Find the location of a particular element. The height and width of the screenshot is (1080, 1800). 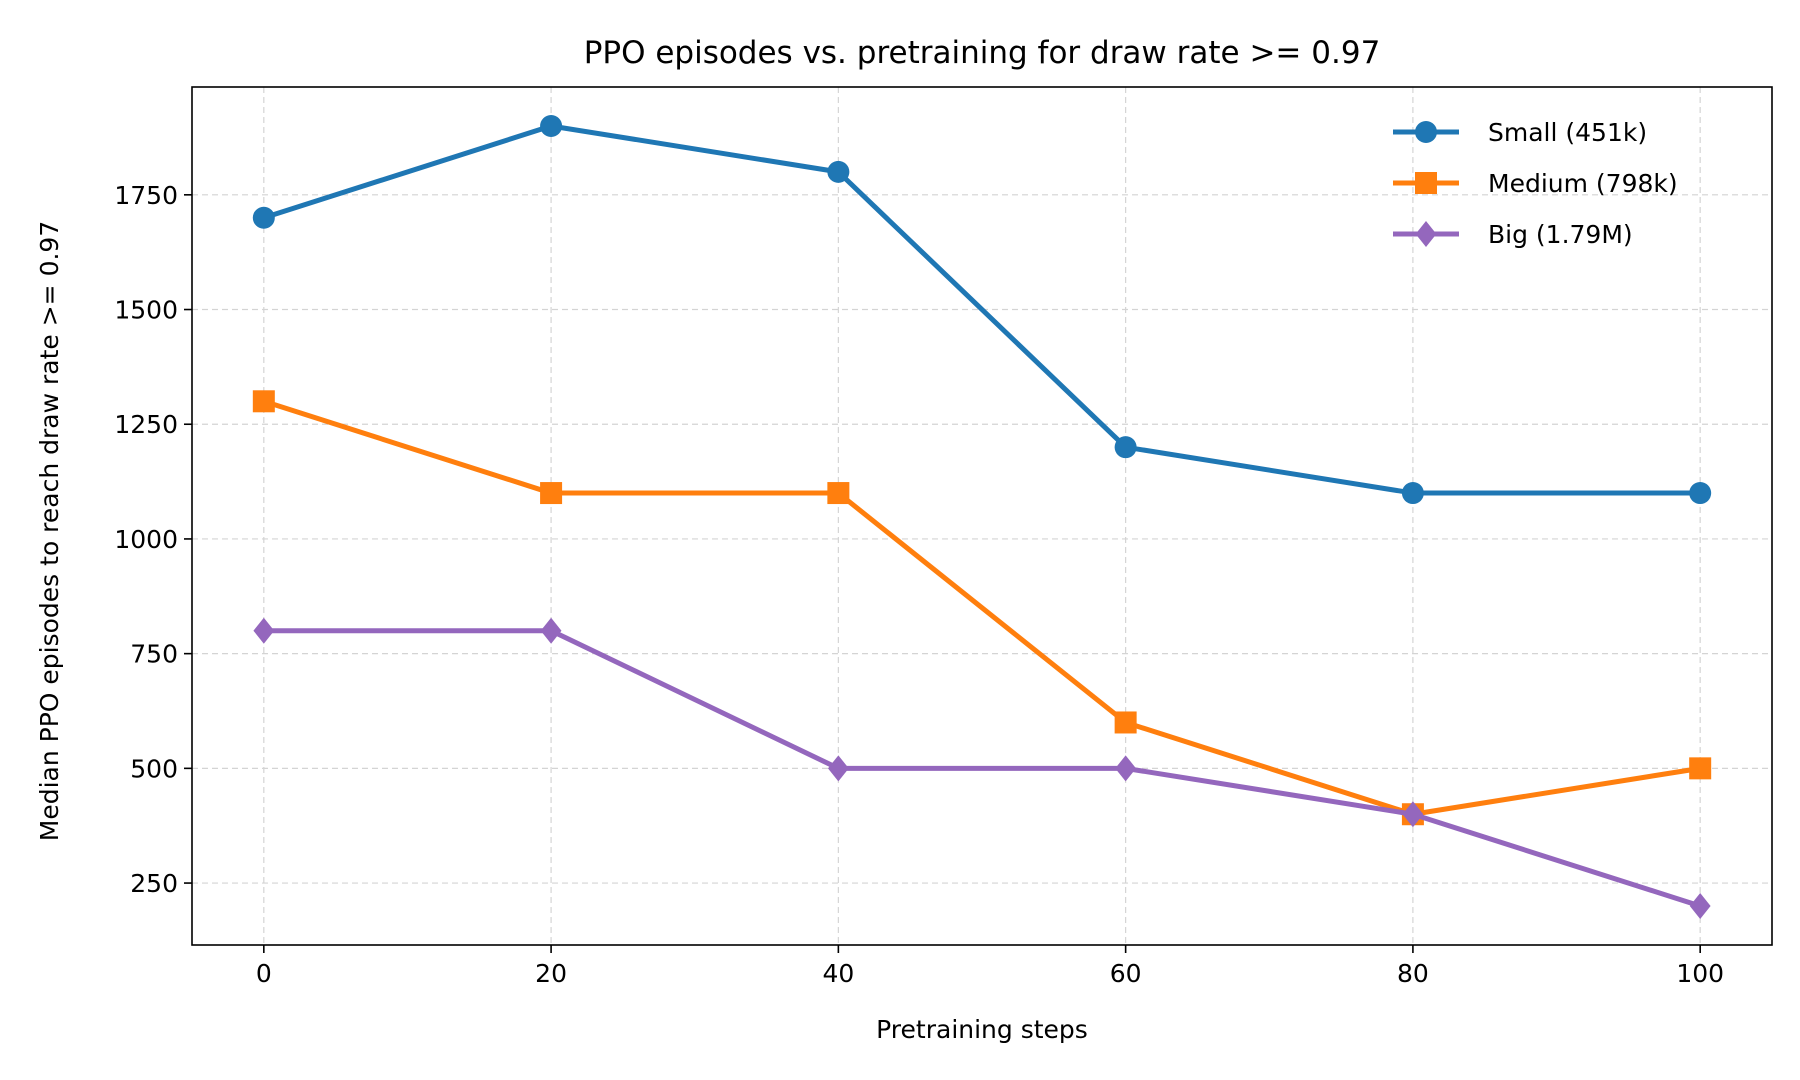

legend-marker-small is located at coordinates (1426, 132).